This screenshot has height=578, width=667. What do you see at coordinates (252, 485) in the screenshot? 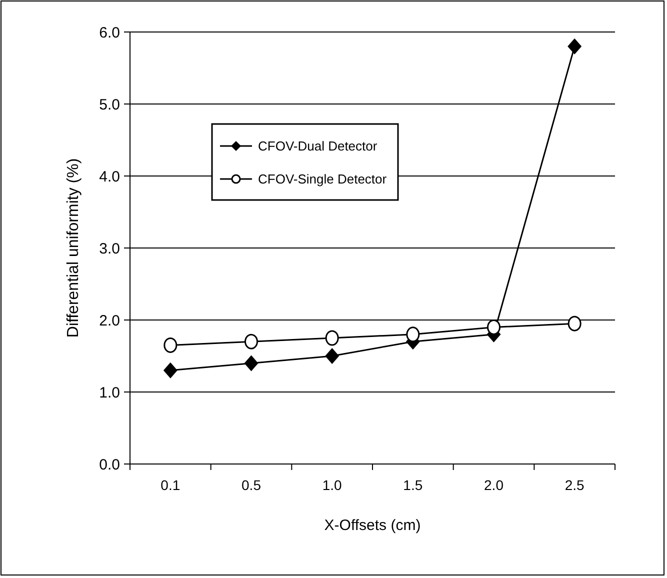
I see `x-tick-label: 0.5` at bounding box center [252, 485].